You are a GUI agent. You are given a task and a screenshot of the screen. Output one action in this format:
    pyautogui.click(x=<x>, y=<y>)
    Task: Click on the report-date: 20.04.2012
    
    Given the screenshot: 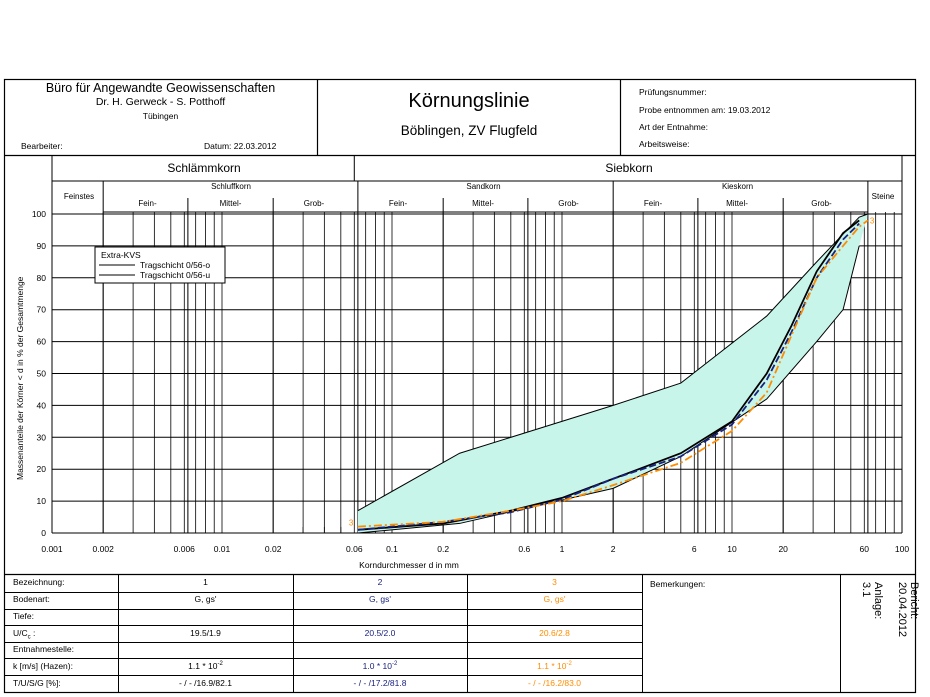 What is the action you would take?
    pyautogui.click(x=902, y=610)
    